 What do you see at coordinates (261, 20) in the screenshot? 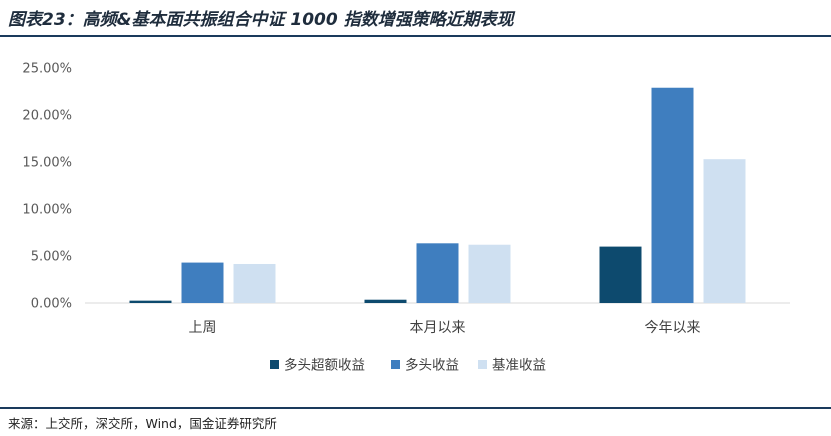
I see `chart-title: 图表23：高频&基本面共振组合中证 1000 指数增强策略近期表现` at bounding box center [261, 20].